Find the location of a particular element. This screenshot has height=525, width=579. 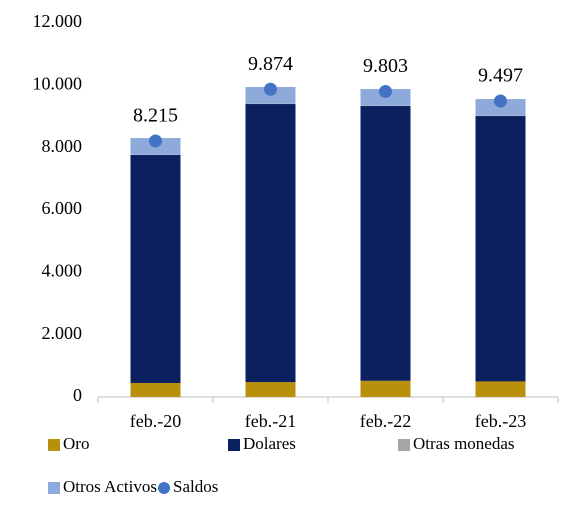

data-label: 9.803 is located at coordinates (385, 66).